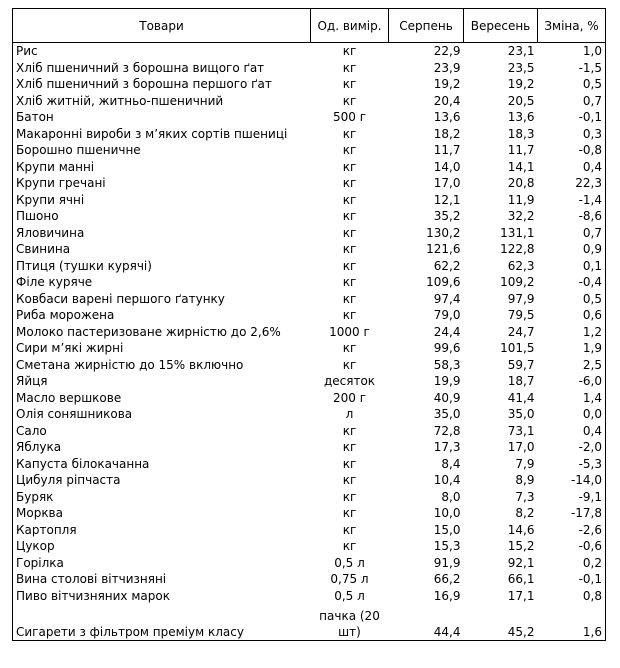 This screenshot has height=668, width=620. I want to click on price-september: 24,7, so click(521, 331).